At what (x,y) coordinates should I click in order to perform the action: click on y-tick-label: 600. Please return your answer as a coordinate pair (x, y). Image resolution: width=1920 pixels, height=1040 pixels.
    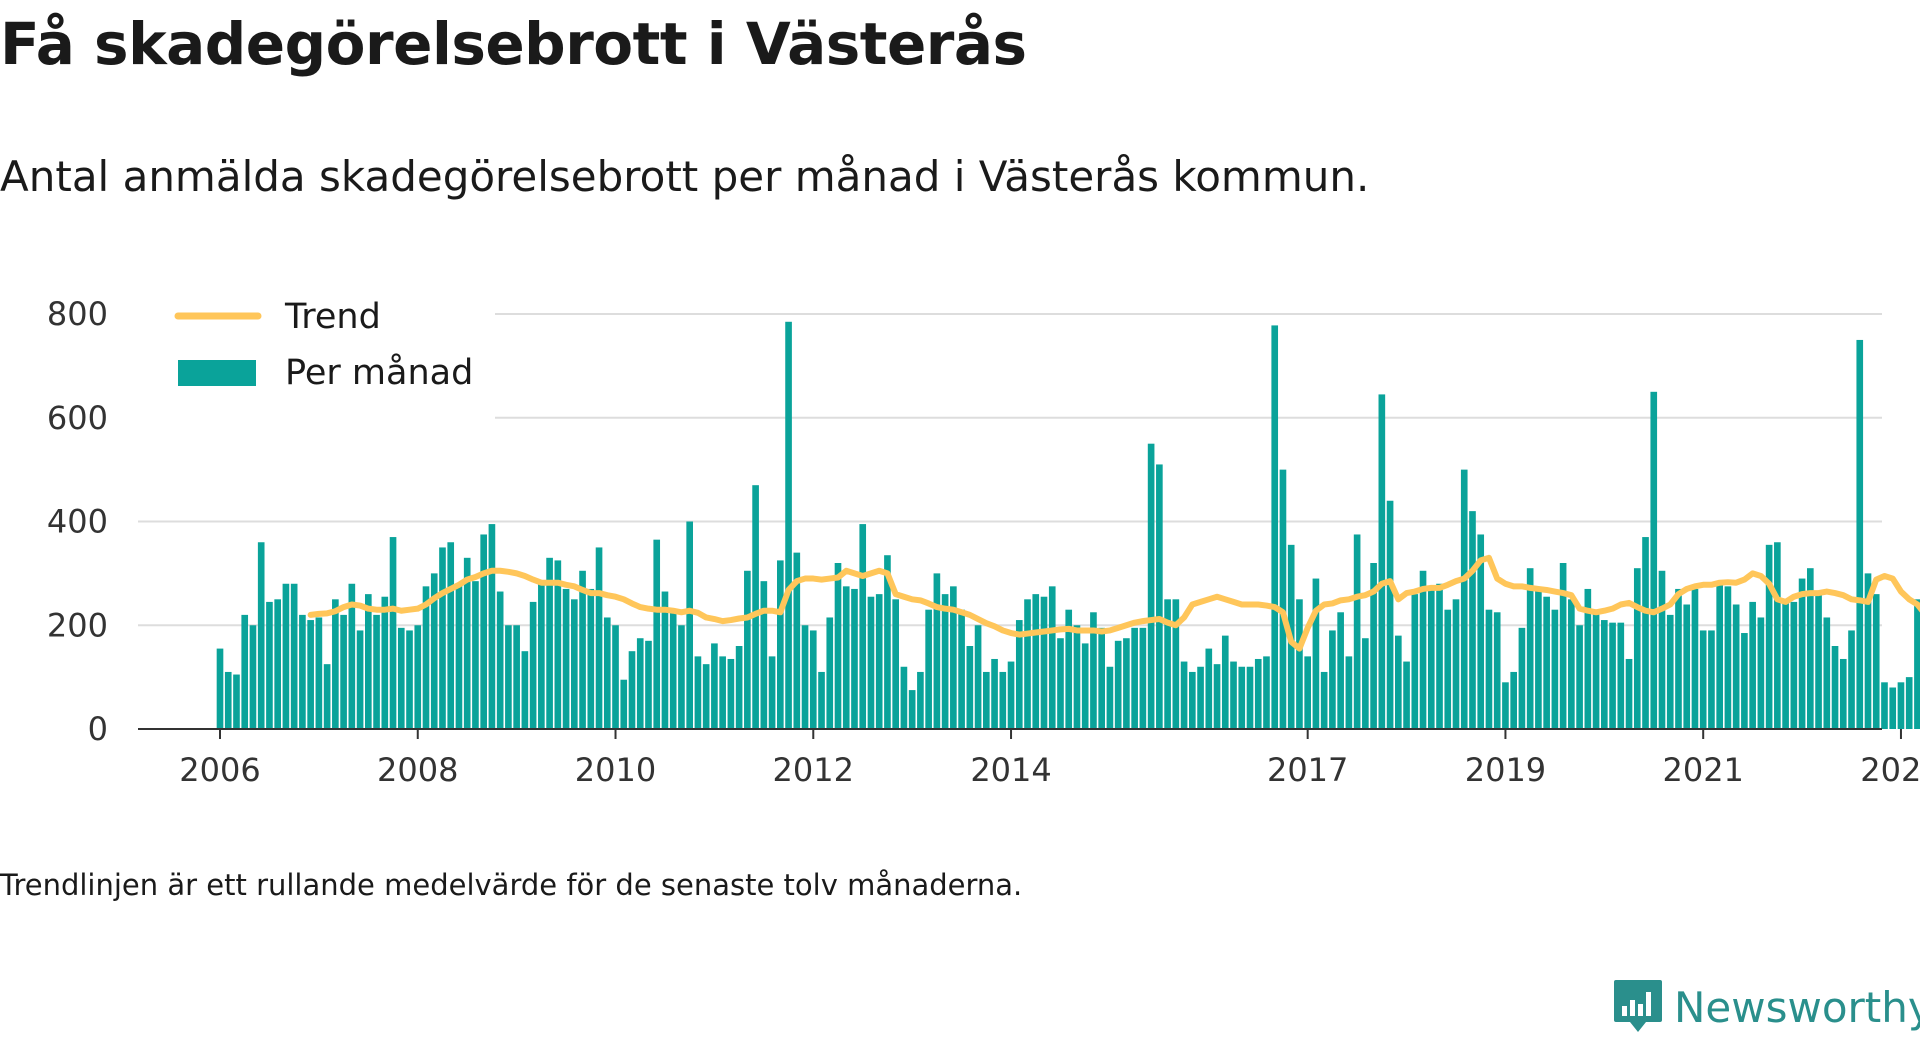
    Looking at the image, I should click on (77, 418).